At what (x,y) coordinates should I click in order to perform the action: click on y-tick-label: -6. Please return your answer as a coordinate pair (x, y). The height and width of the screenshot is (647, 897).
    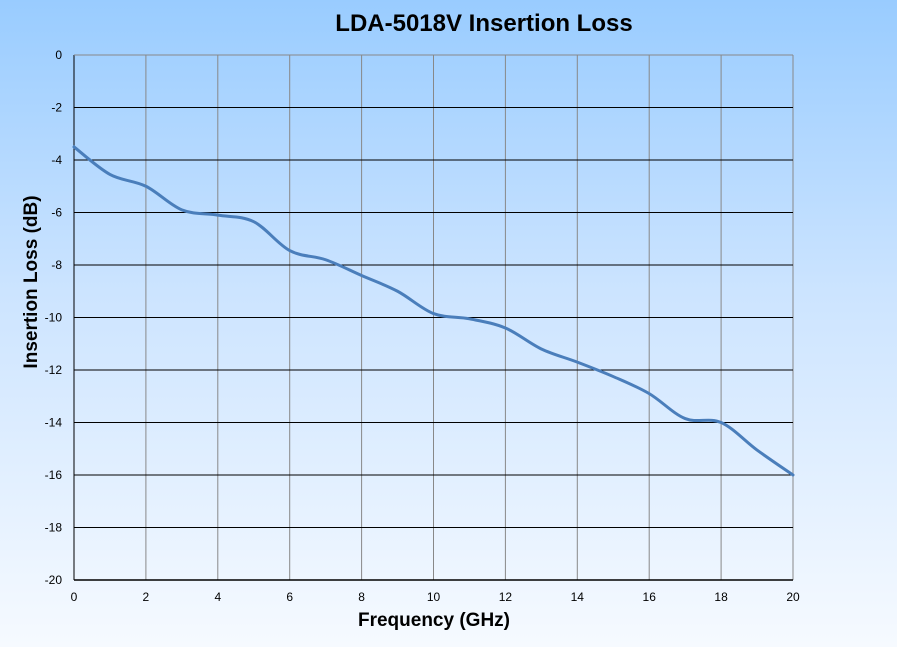
    Looking at the image, I should click on (56, 213).